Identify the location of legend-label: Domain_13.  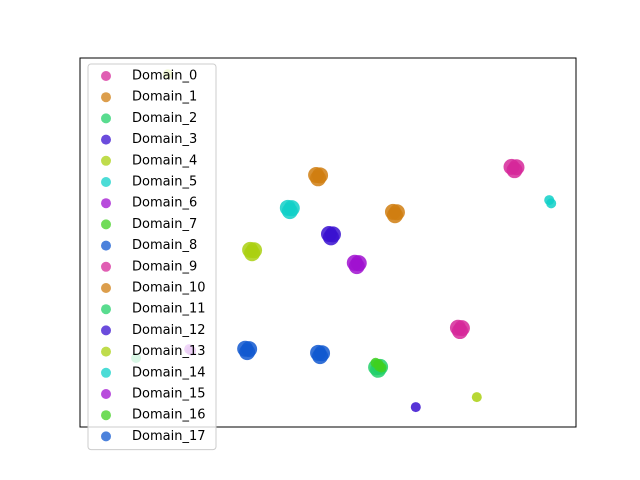
(169, 351).